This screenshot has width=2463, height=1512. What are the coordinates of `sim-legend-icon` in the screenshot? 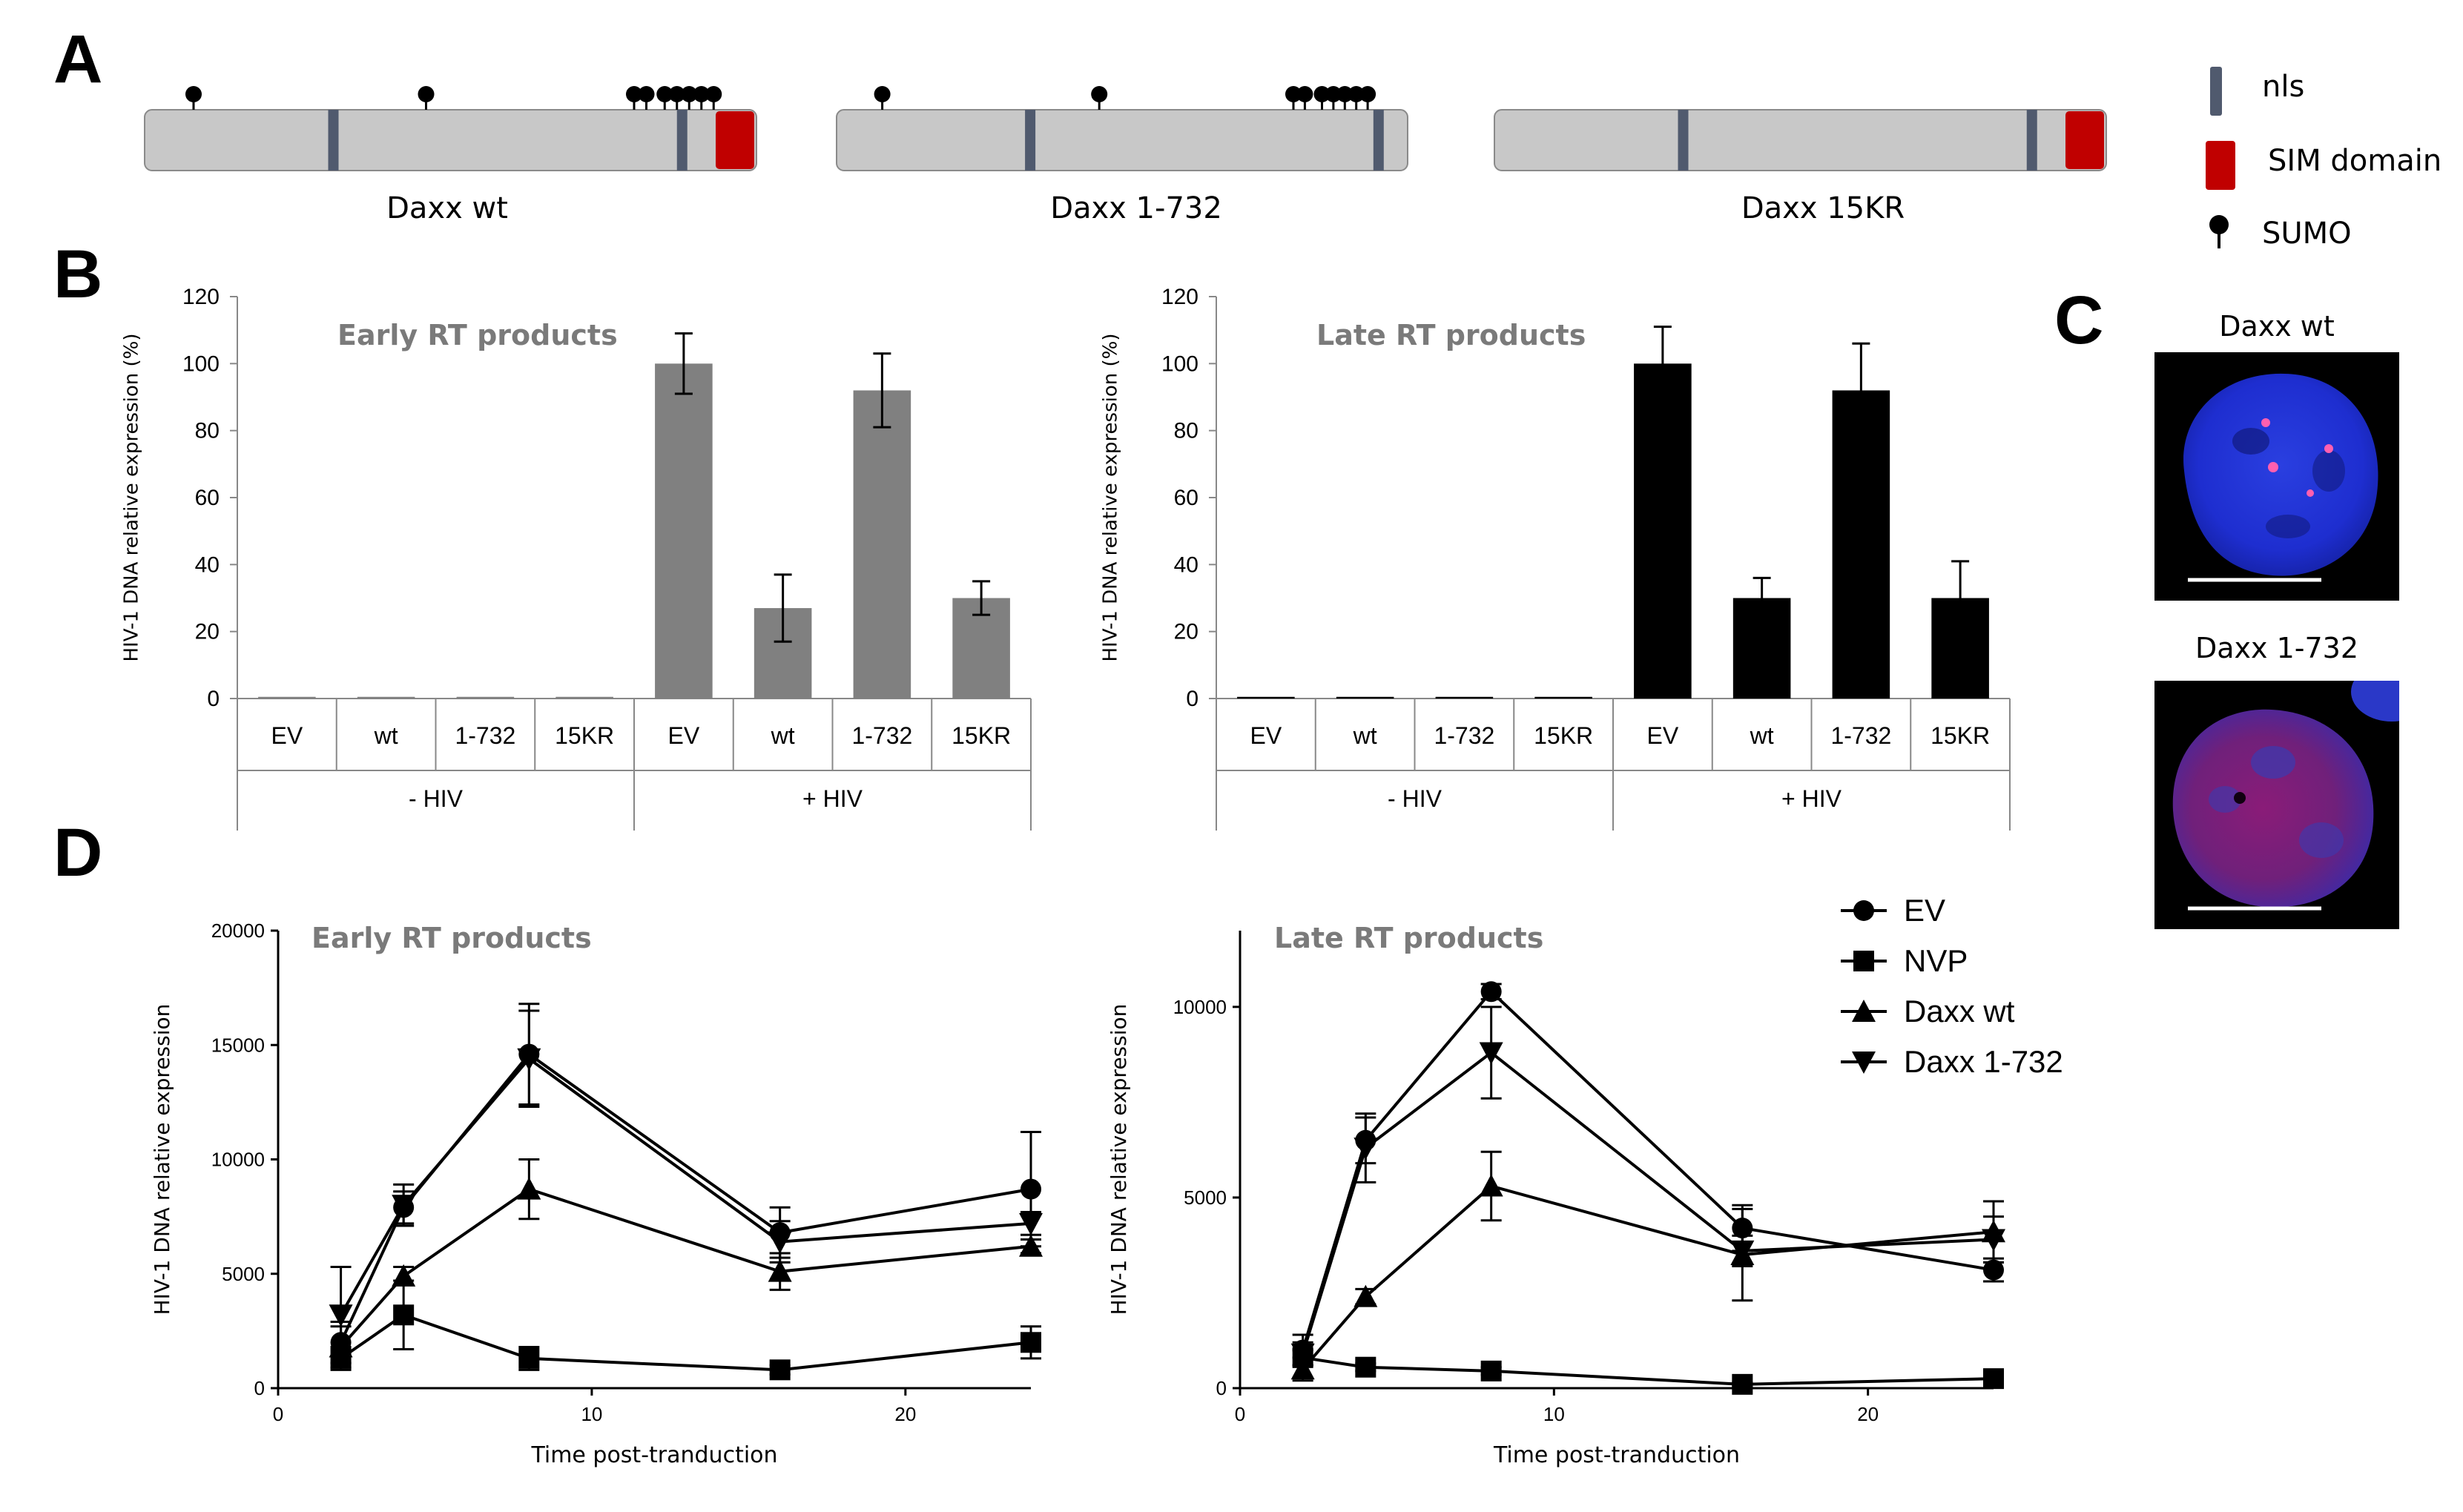 It's located at (2220, 165).